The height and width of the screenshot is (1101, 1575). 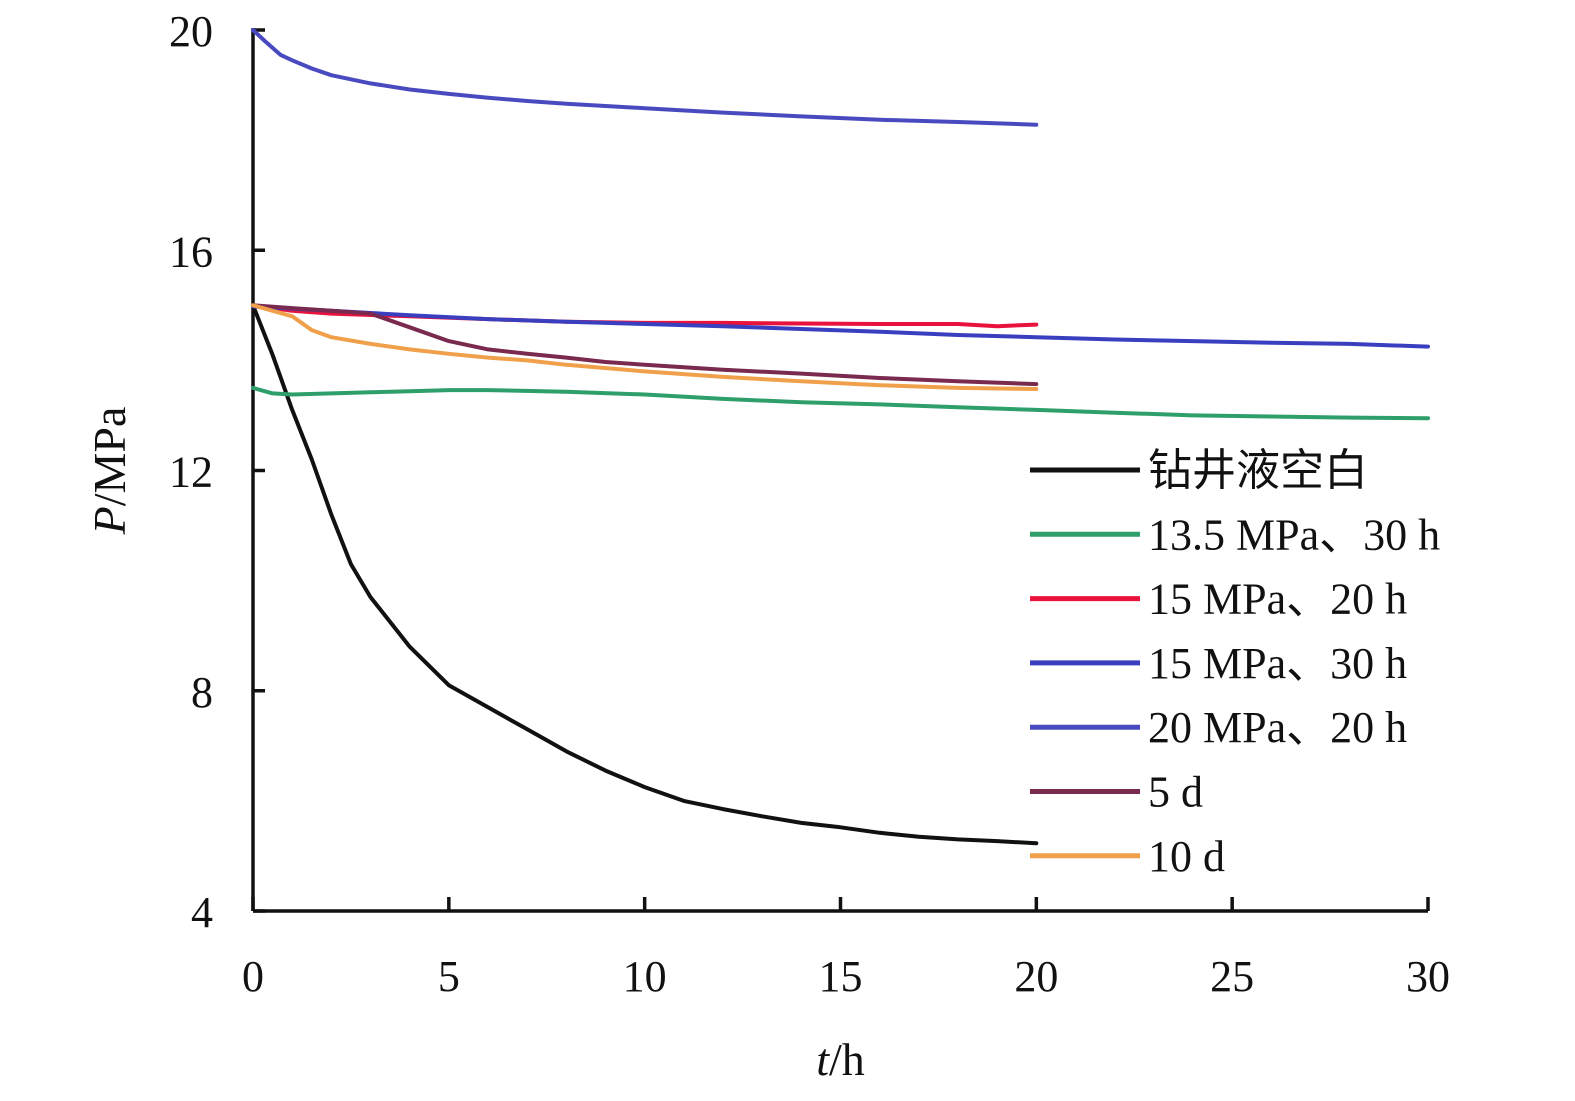 I want to click on y-tick-label: 12, so click(x=191, y=472).